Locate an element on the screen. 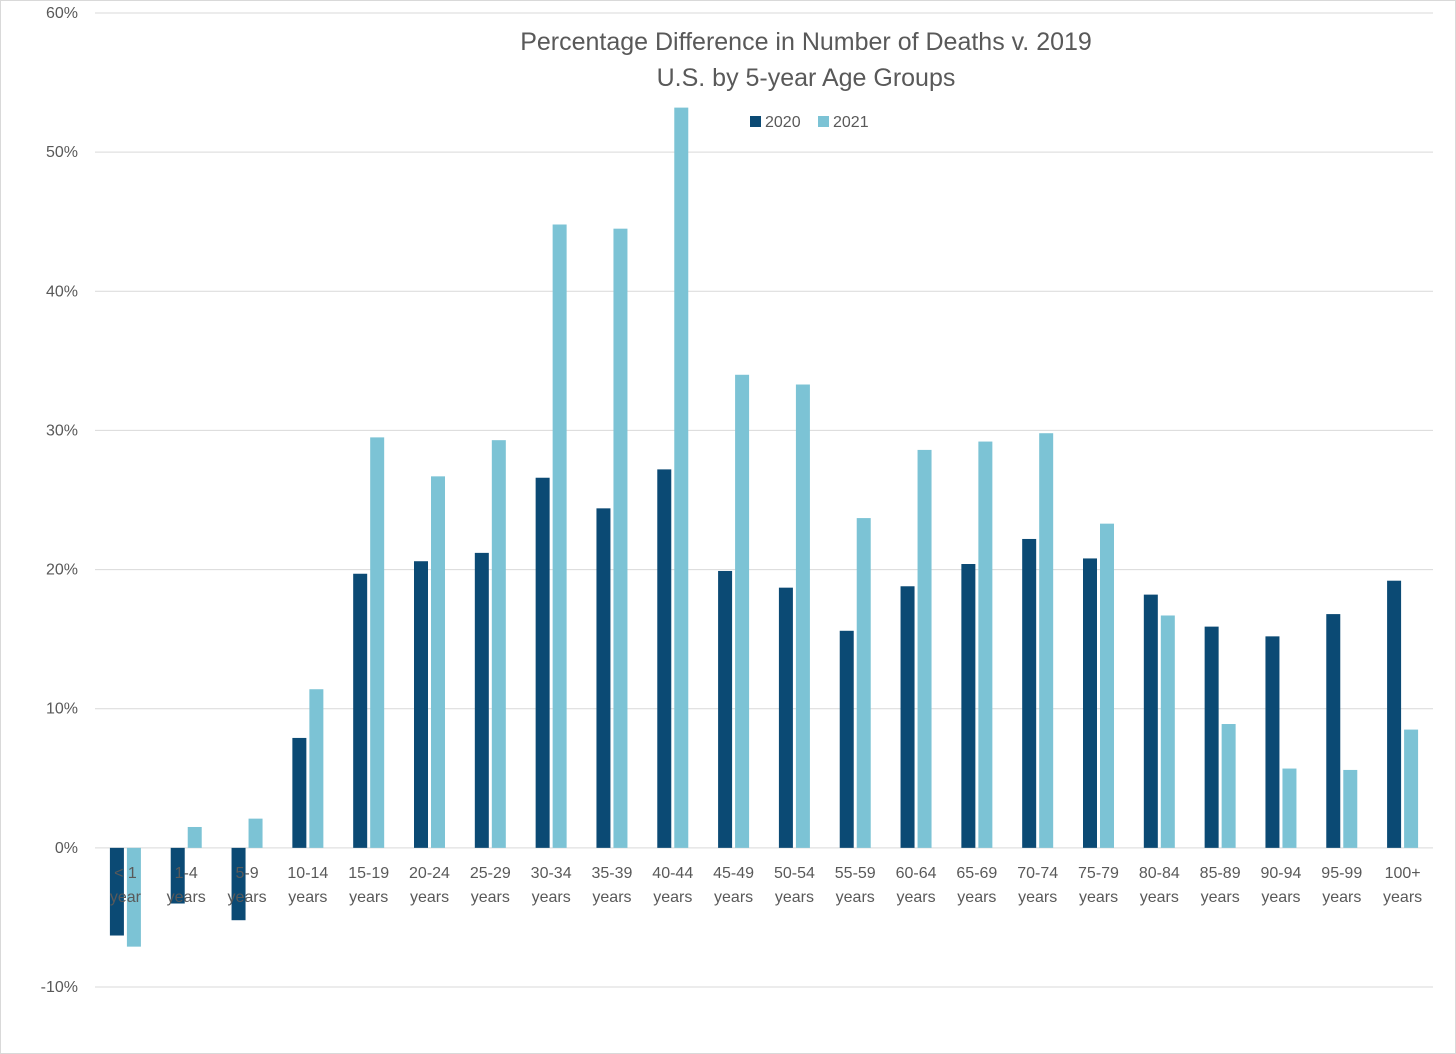 The image size is (1456, 1054). x-tick-label: < 1 year is located at coordinates (126, 885).